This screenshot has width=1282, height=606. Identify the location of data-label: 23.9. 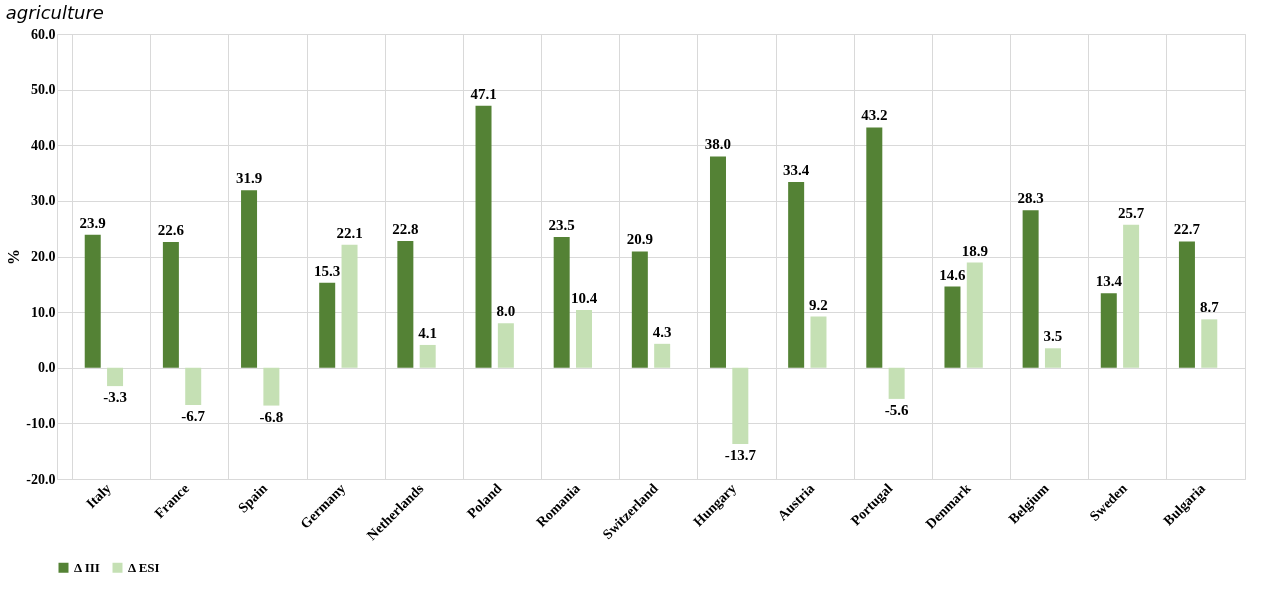
(92, 222).